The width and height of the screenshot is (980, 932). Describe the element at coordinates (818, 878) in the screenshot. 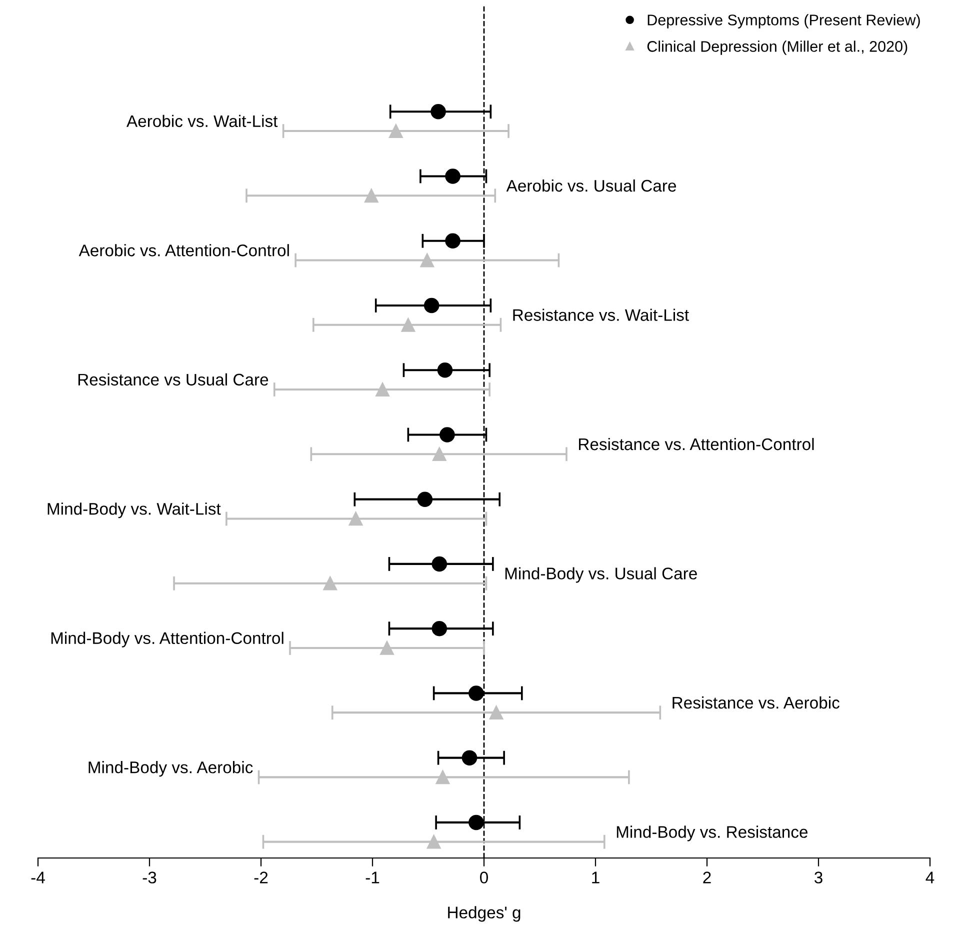

I see `x-tick-label: 3` at that location.